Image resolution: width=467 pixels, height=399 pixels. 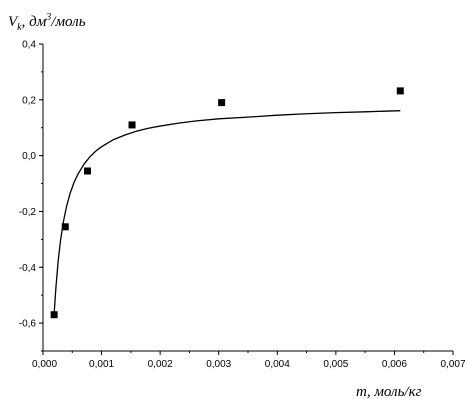 I want to click on x-axis-label-main: m, so click(x=361, y=391).